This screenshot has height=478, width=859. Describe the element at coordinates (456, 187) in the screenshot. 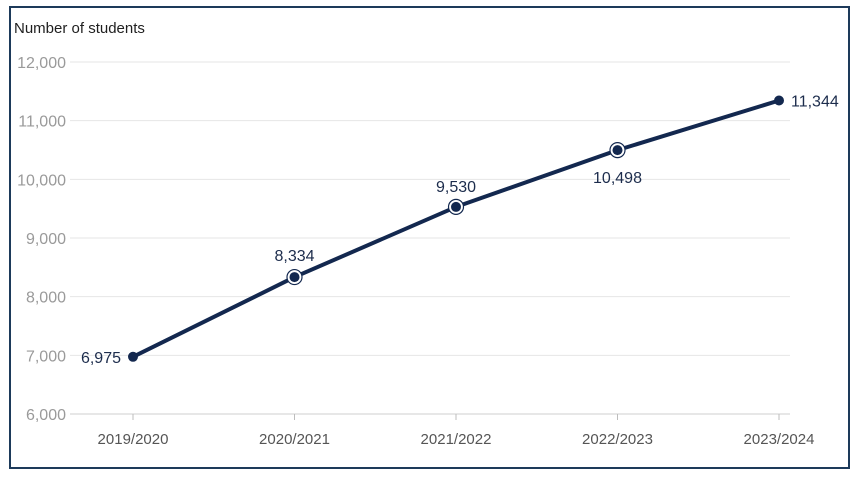

I see `data-label: 9,530` at that location.